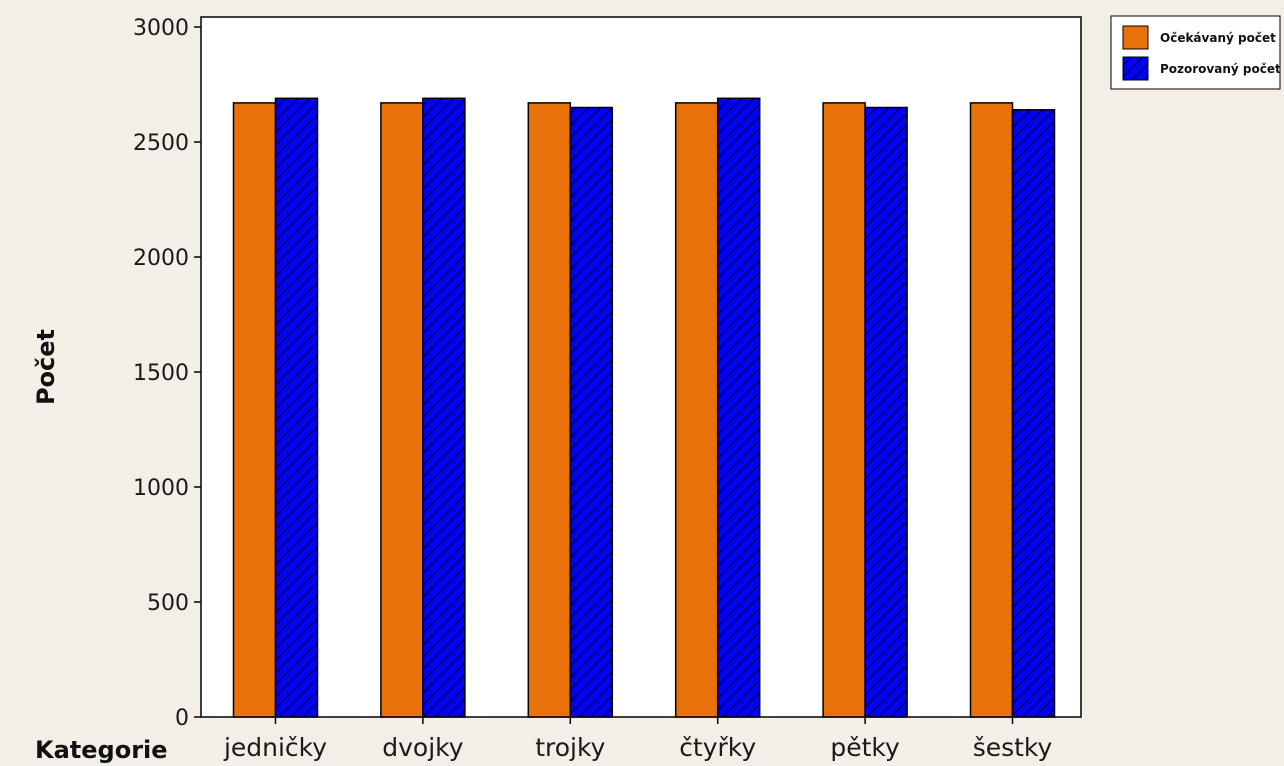  What do you see at coordinates (161, 28) in the screenshot?
I see `y-tick-label: 3000` at bounding box center [161, 28].